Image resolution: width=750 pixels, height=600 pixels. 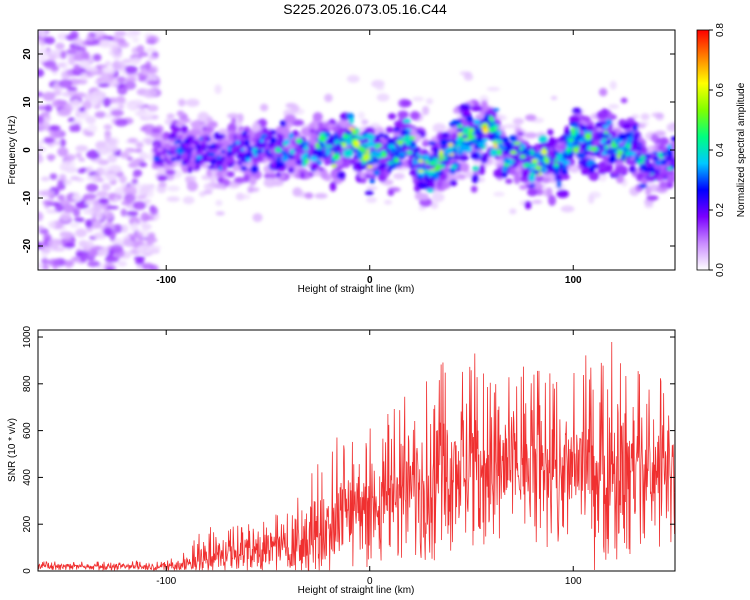 I want to click on snr-ytick-label: 0, so click(x=27, y=571).